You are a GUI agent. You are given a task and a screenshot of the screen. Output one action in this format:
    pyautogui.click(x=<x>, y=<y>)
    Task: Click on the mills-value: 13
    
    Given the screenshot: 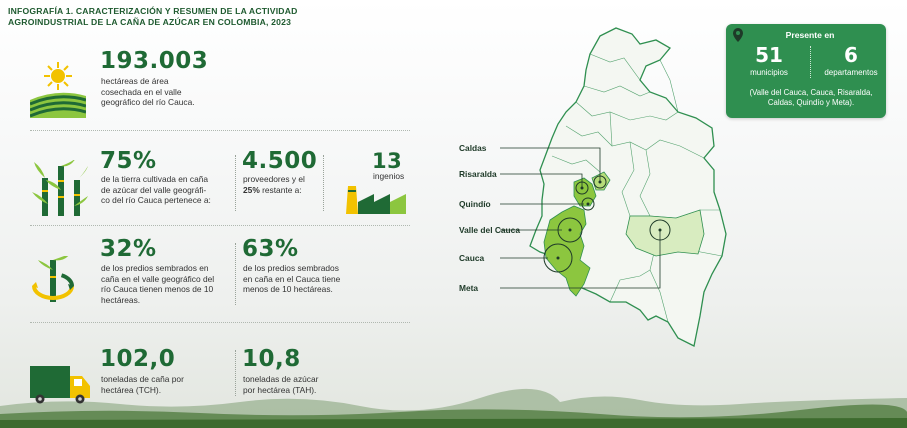 What is the action you would take?
    pyautogui.click(x=387, y=161)
    